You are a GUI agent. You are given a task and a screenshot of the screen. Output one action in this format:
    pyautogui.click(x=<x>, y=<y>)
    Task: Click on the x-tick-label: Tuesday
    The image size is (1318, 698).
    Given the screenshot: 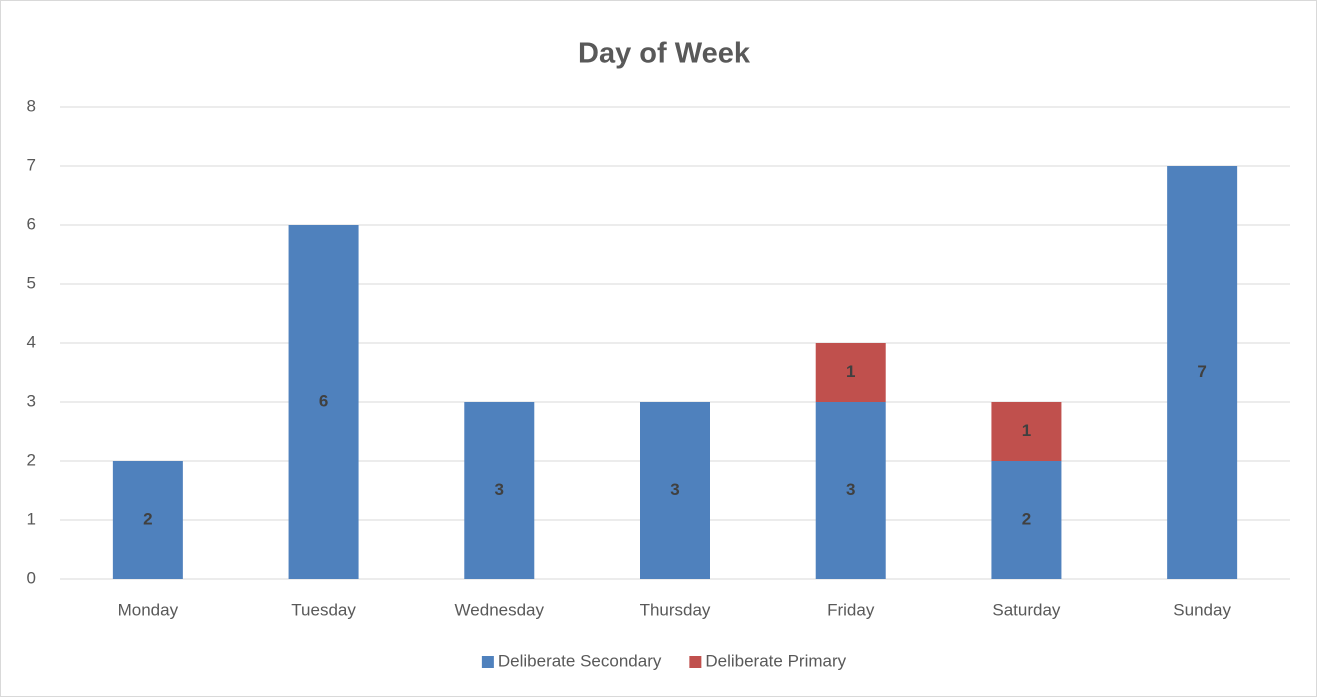 What is the action you would take?
    pyautogui.click(x=323, y=609)
    